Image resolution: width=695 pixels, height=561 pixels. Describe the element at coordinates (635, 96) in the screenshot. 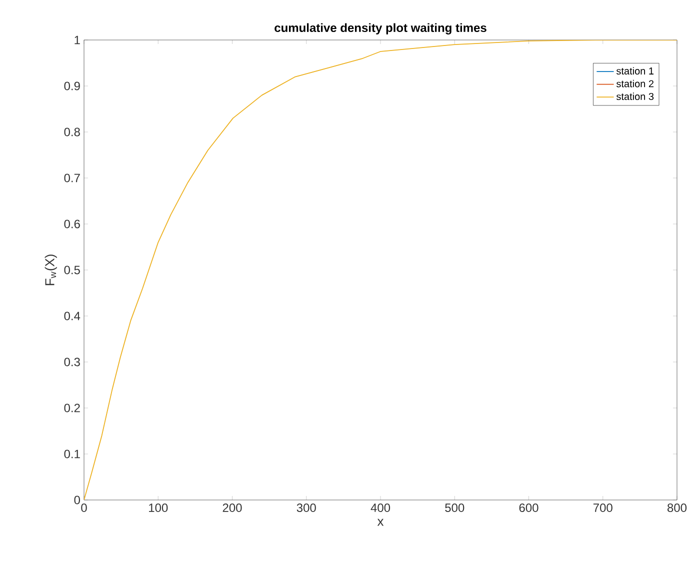

I see `legend-label: station 3` at that location.